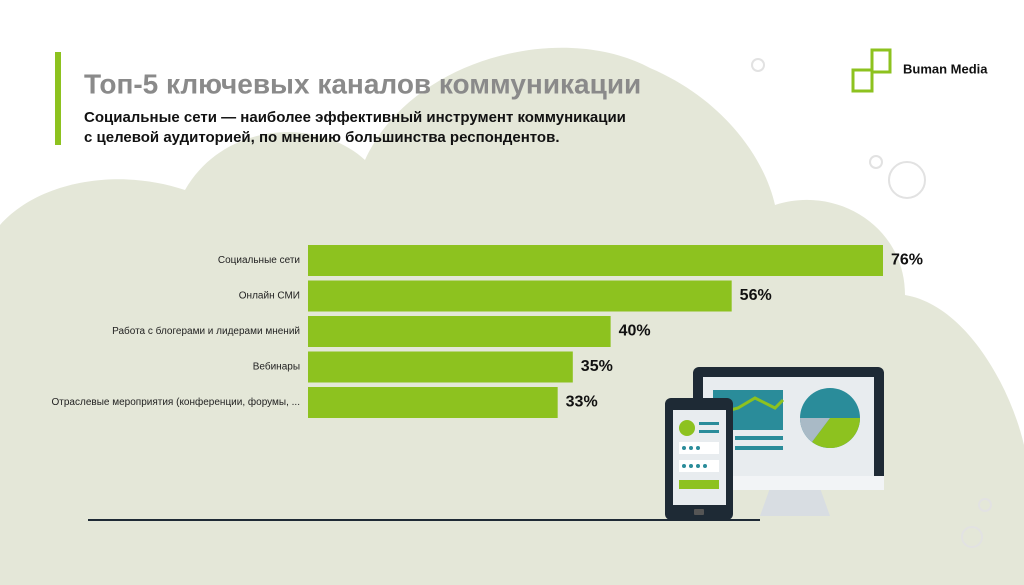 Image resolution: width=1024 pixels, height=585 pixels. What do you see at coordinates (945, 68) in the screenshot?
I see `brand: Buman Media` at bounding box center [945, 68].